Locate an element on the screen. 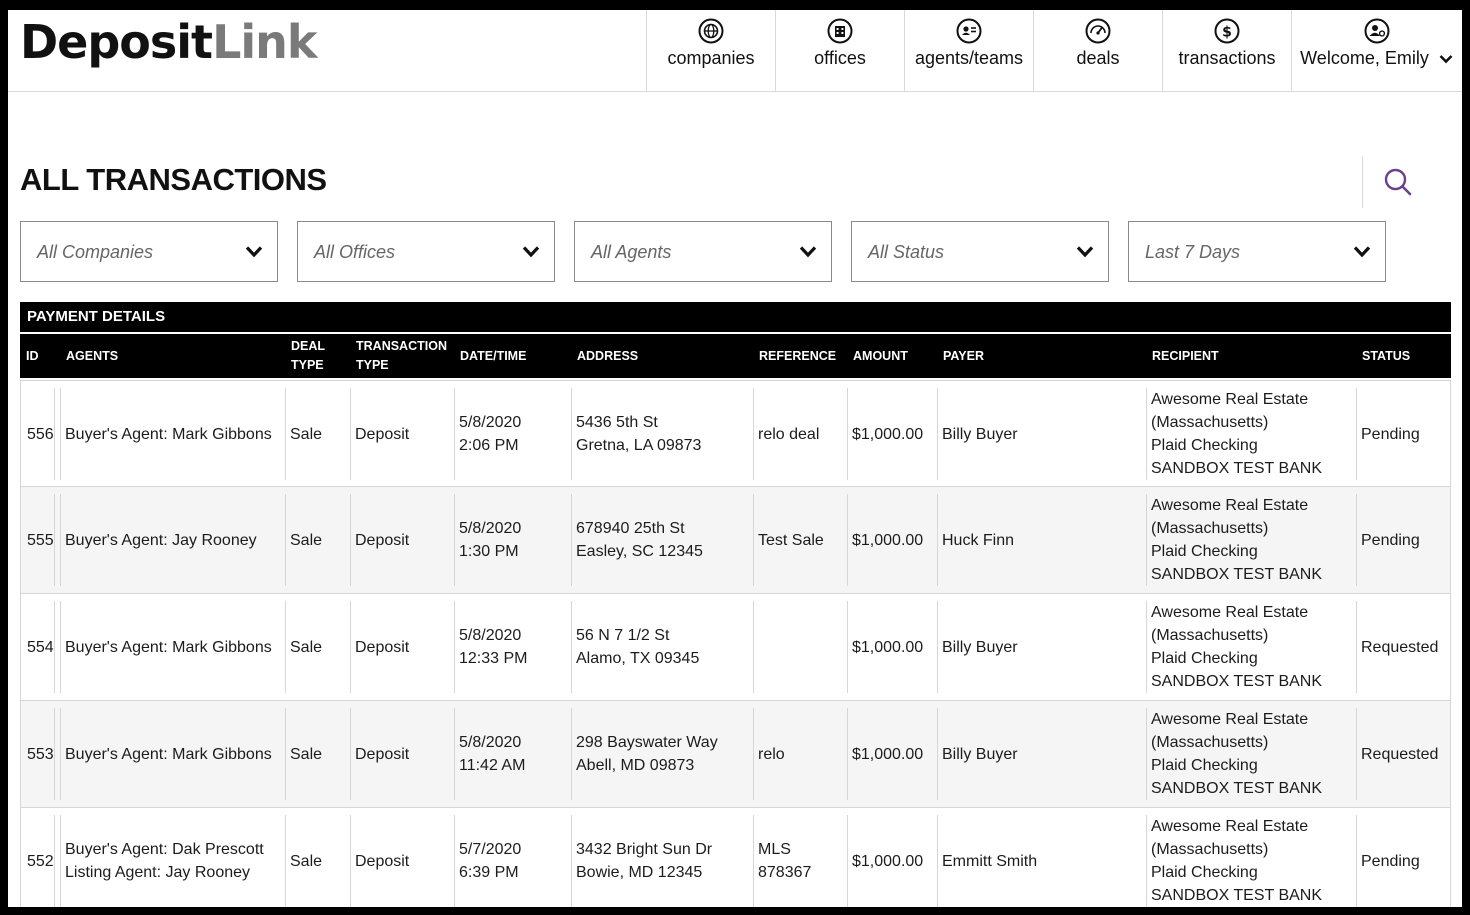 Image resolution: width=1470 pixels, height=915 pixels. cell-id-line: 552 is located at coordinates (40, 861).